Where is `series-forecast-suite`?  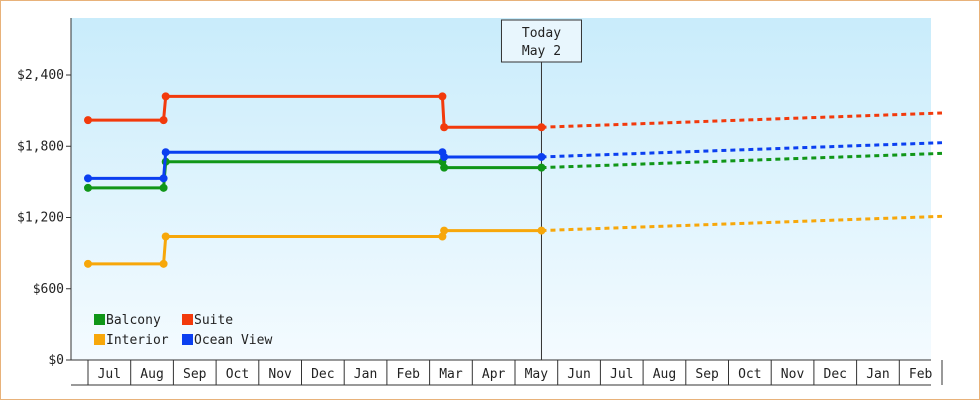 series-forecast-suite is located at coordinates (742, 120).